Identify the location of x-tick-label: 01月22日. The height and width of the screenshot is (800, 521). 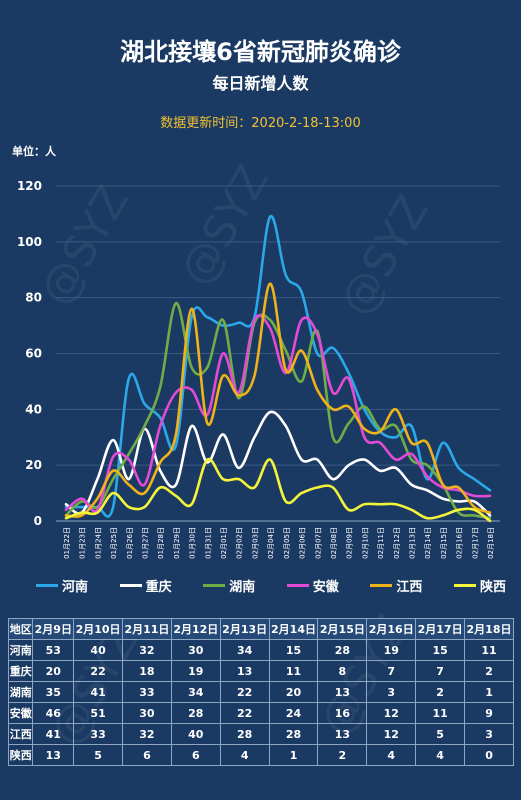
(67, 543).